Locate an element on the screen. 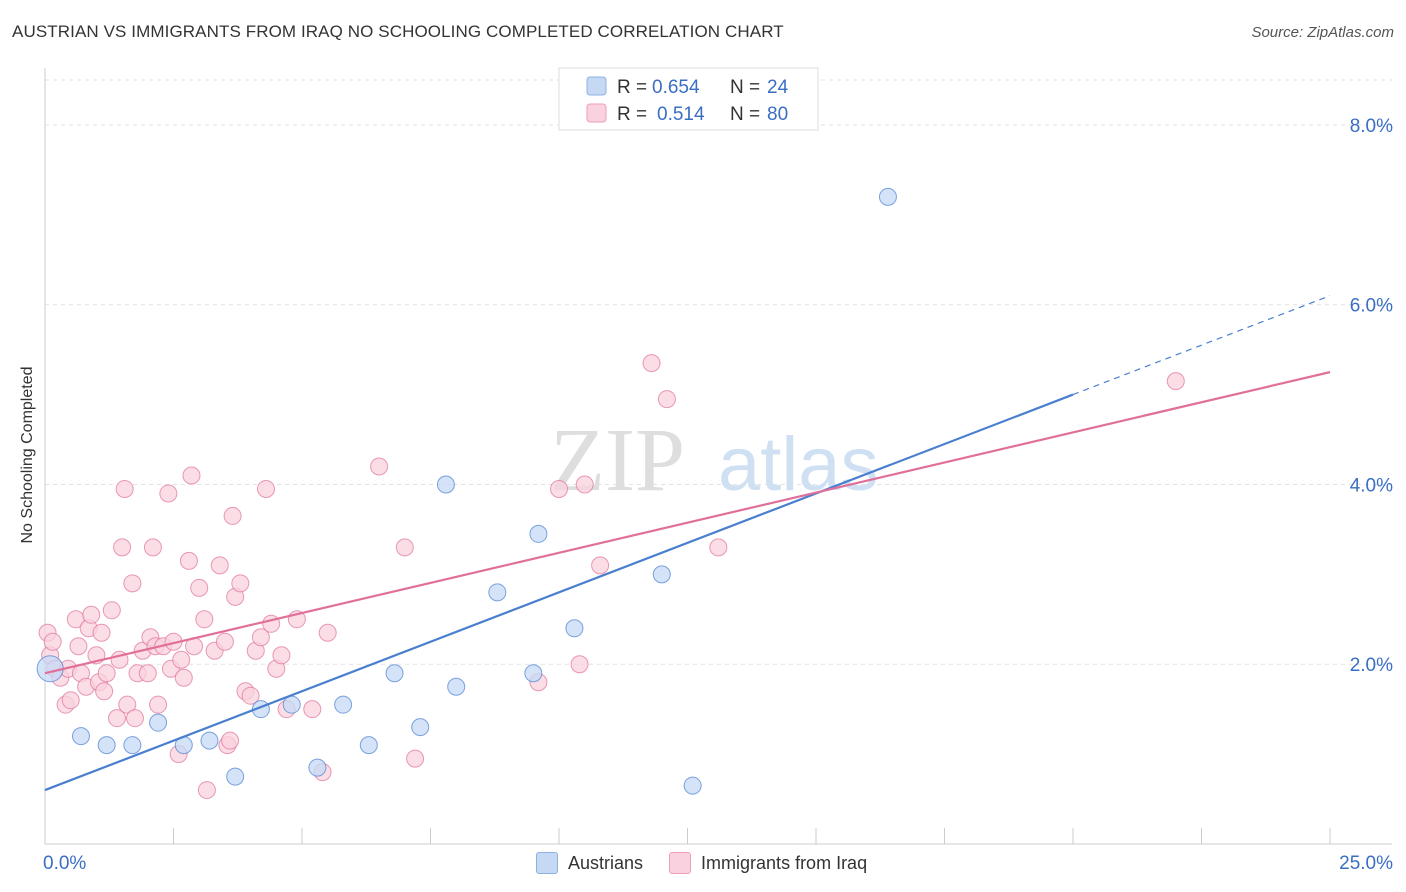  legend-r-label-1: R = is located at coordinates (632, 87).